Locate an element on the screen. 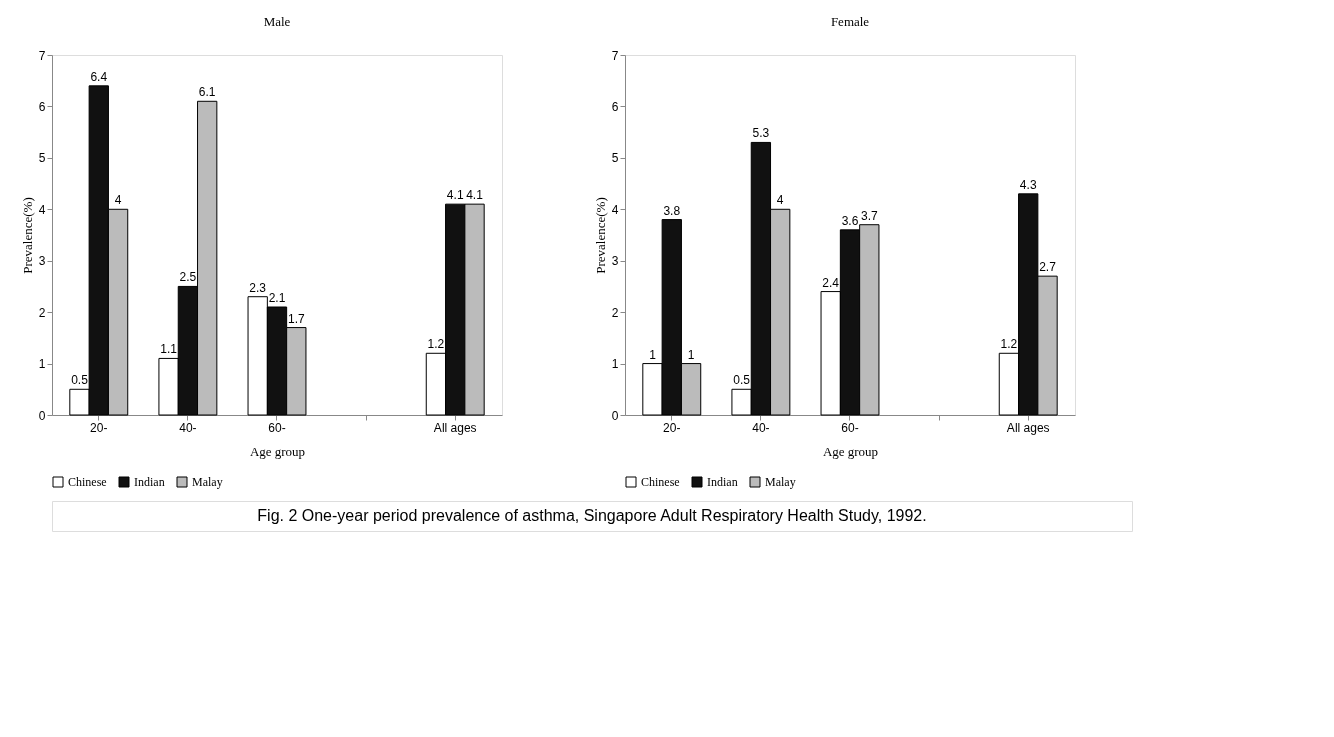 Image resolution: width=1334 pixels, height=737 pixels. data-label: 3.6 is located at coordinates (850, 220).